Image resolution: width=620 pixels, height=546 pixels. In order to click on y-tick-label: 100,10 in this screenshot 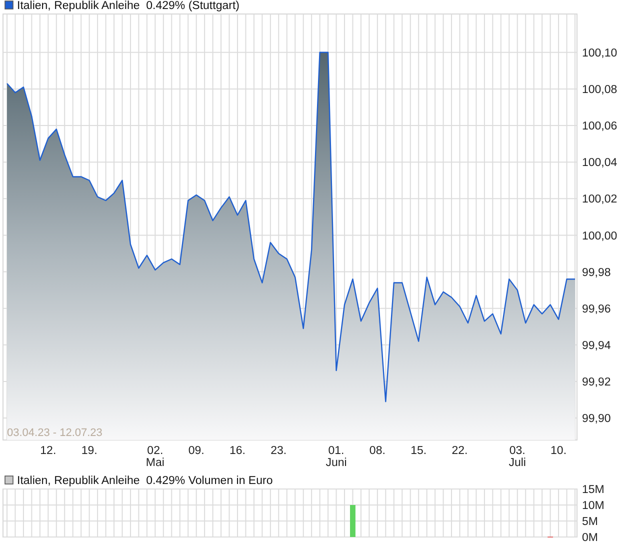, I will do `click(600, 53)`.